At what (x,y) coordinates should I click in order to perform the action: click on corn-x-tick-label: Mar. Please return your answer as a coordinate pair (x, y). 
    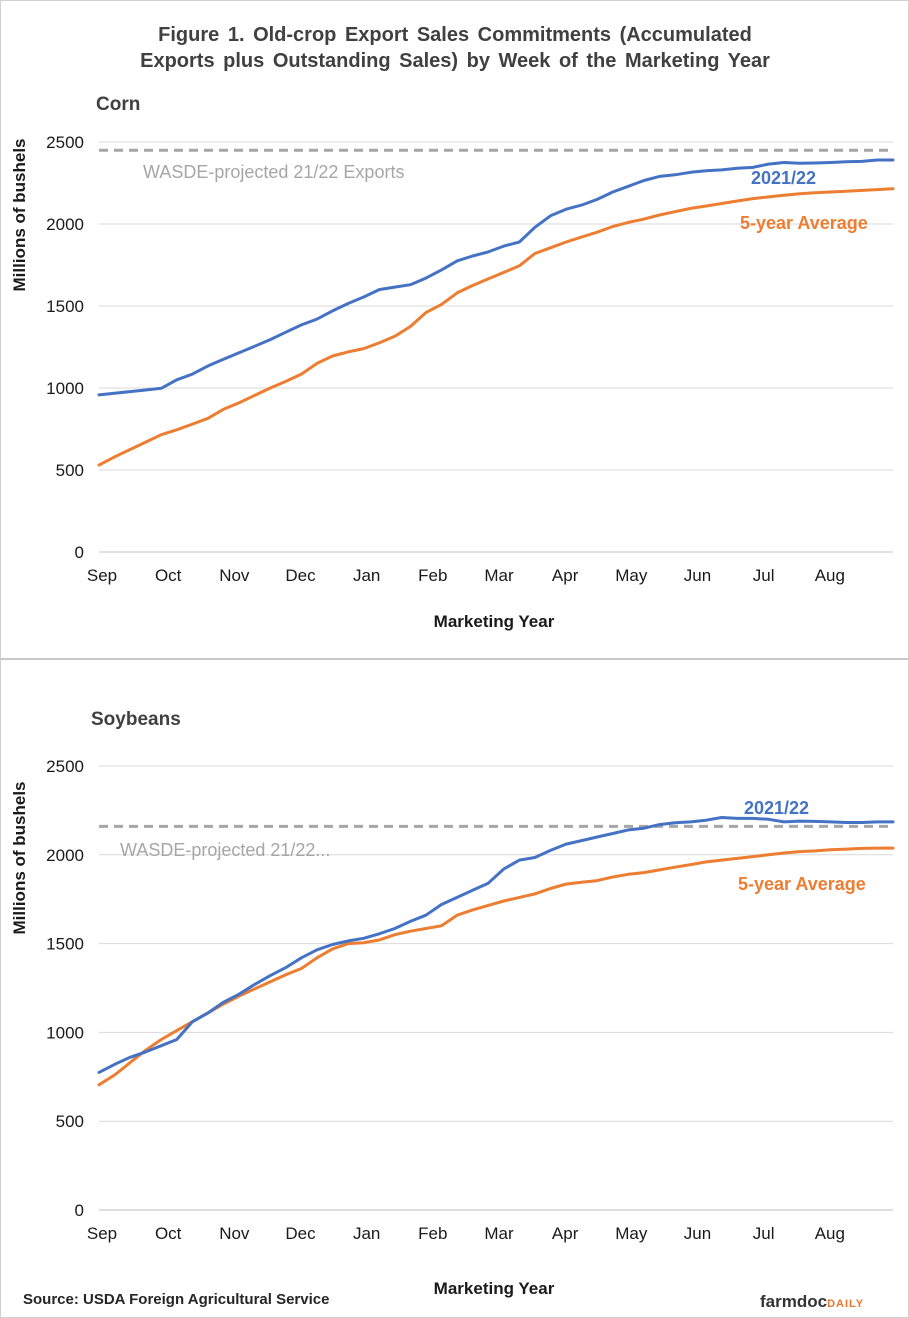
    Looking at the image, I should click on (499, 575).